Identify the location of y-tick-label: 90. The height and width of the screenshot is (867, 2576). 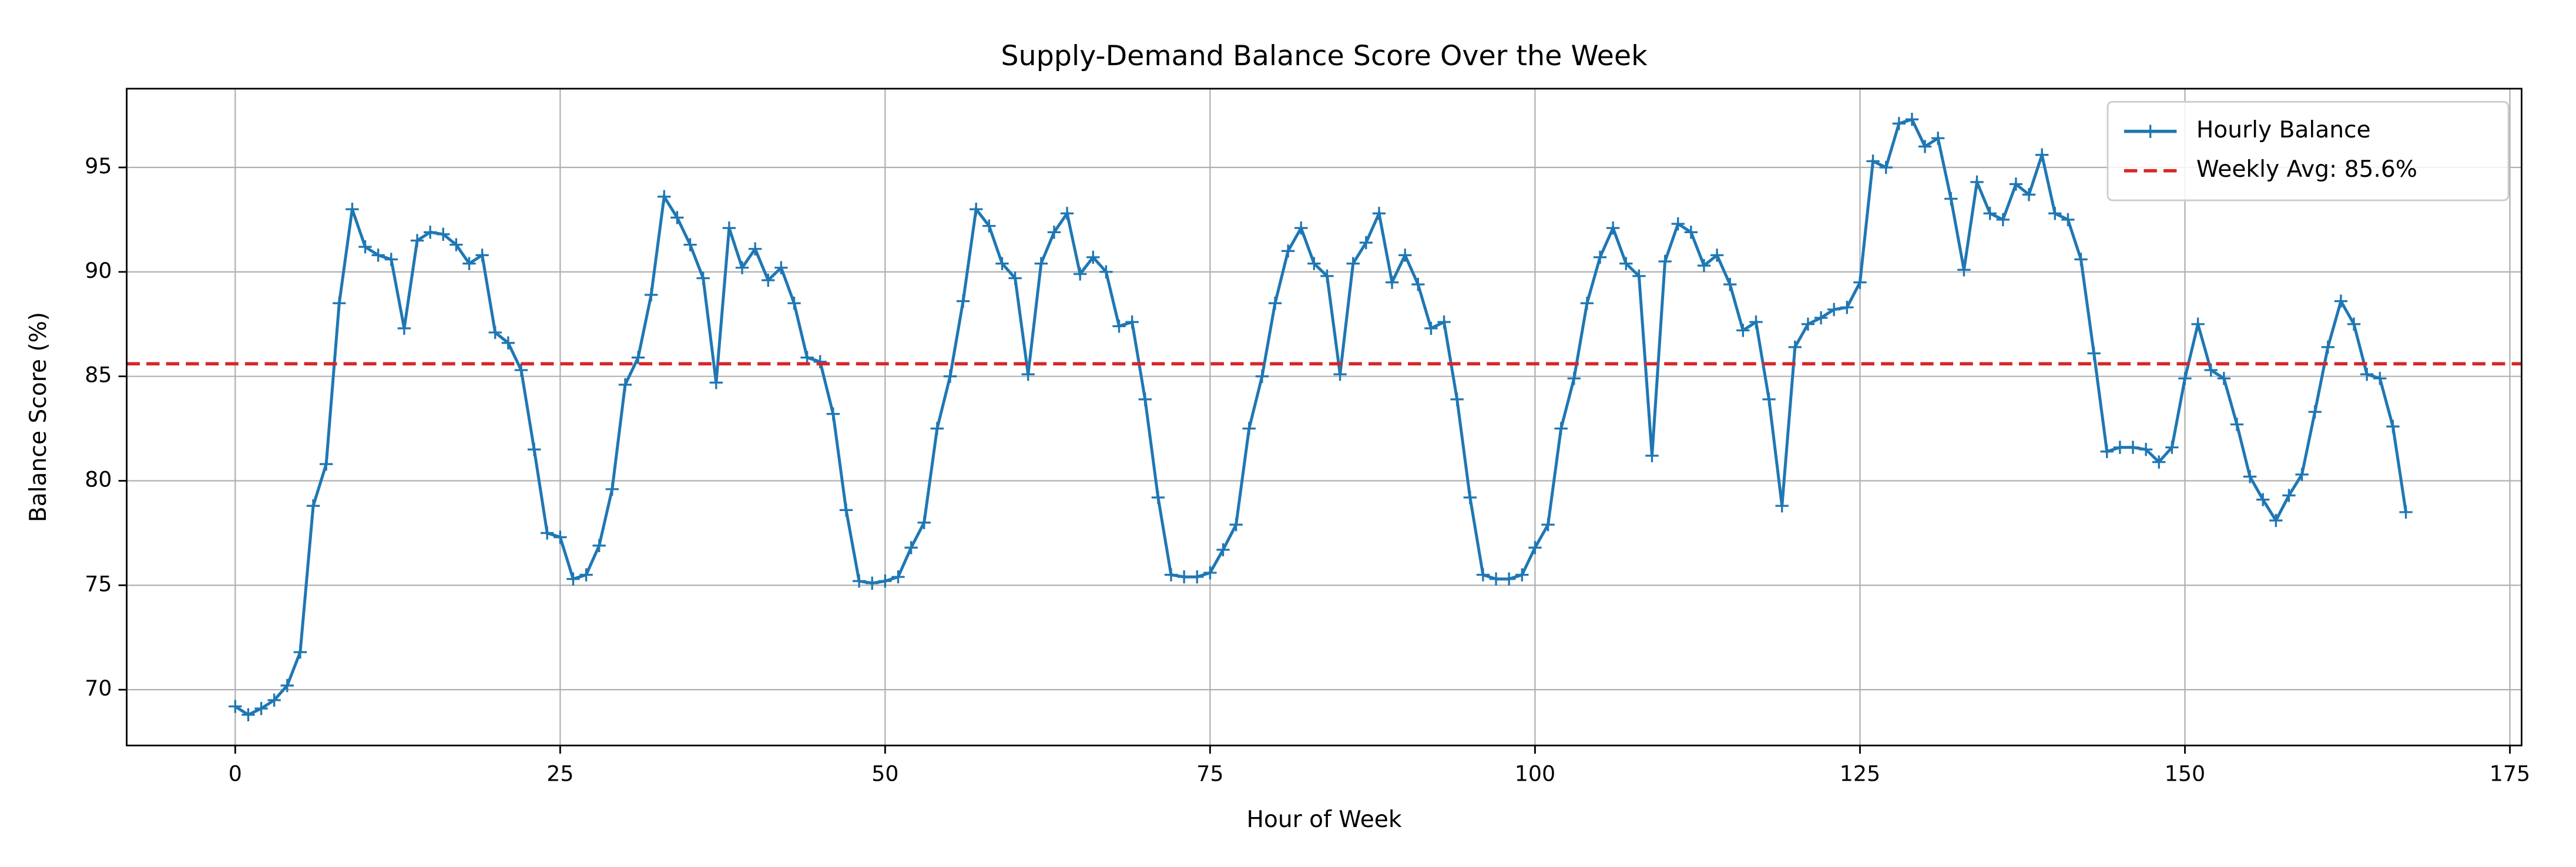
(98, 270).